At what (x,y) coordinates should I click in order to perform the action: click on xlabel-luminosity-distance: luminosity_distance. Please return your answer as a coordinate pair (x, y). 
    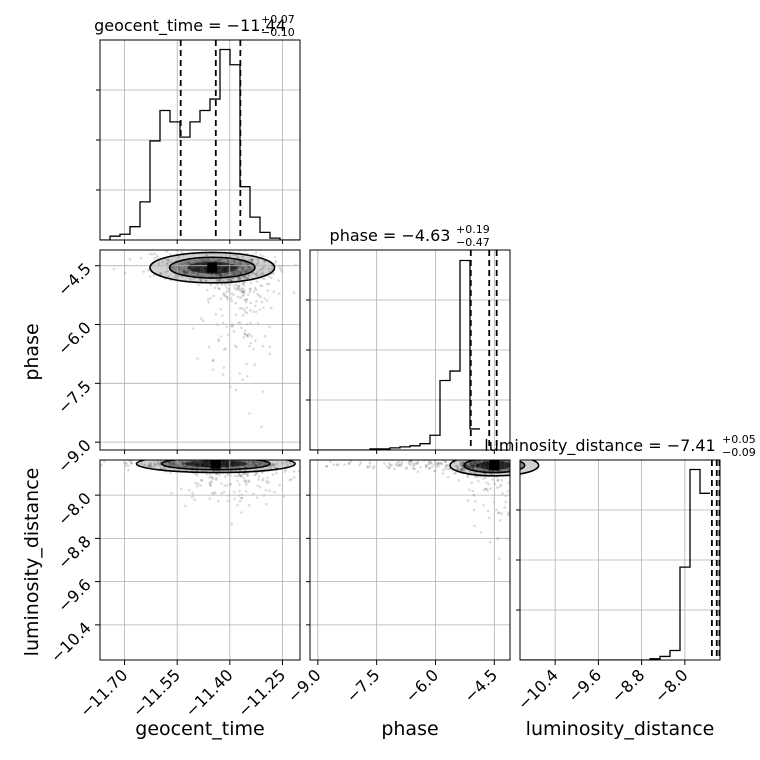
    Looking at the image, I should click on (620, 729).